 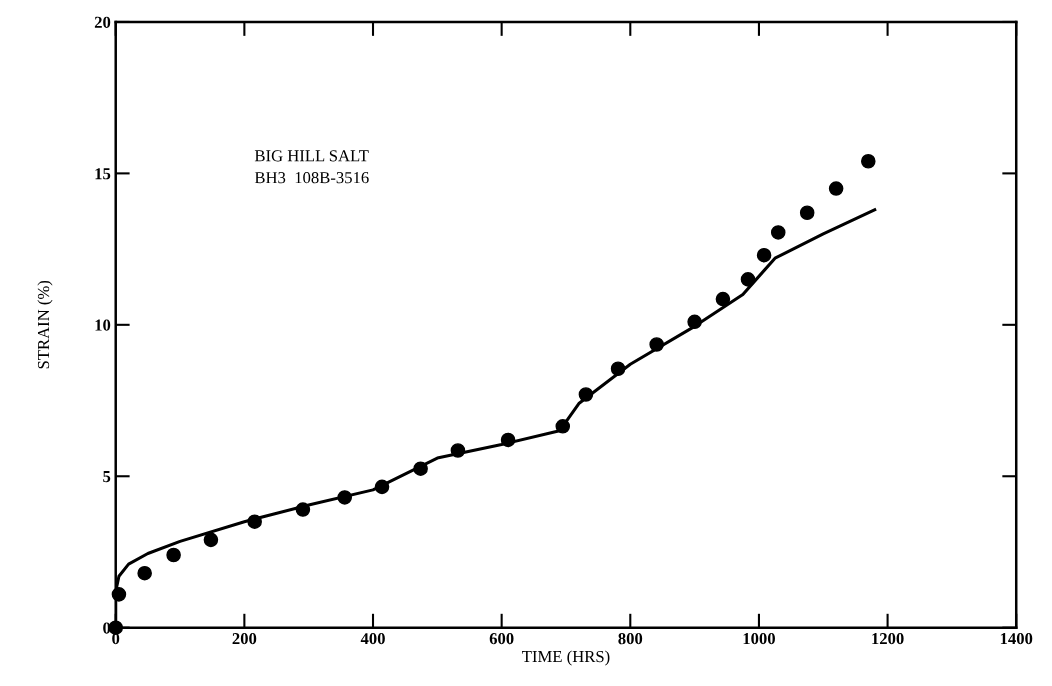 I want to click on x-tick-label: 400, so click(x=372, y=639).